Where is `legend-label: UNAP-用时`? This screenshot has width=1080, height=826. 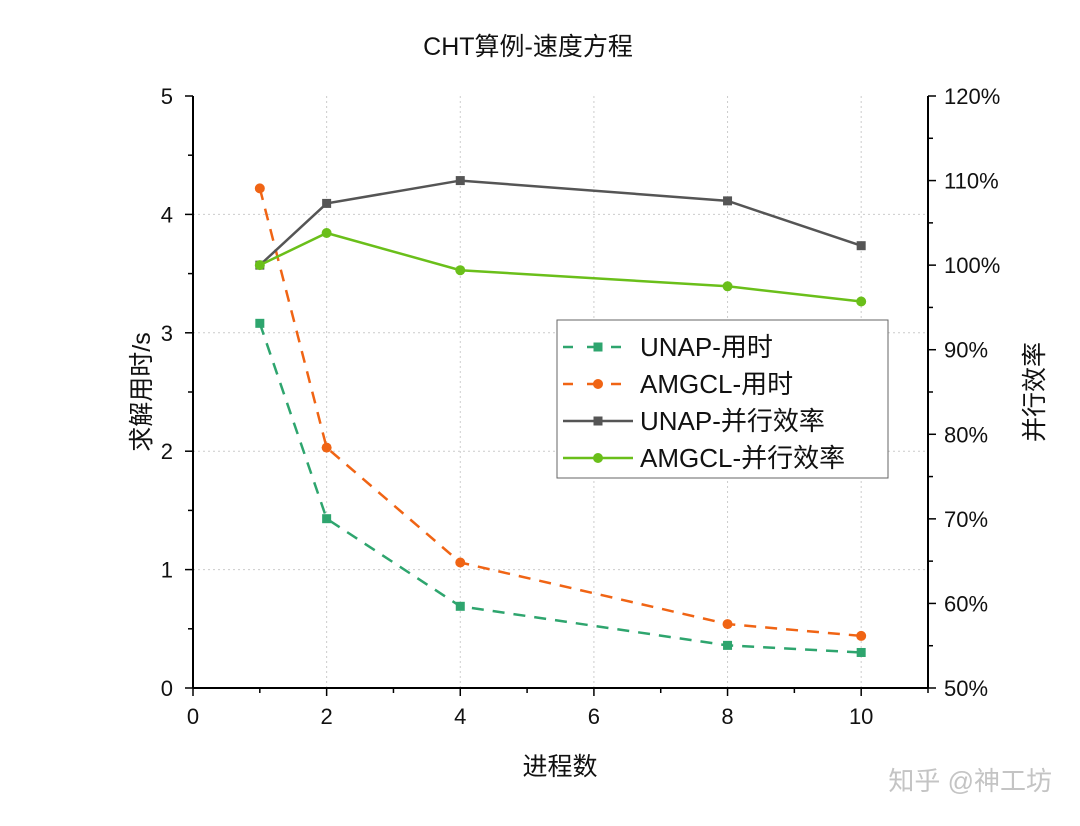 legend-label: UNAP-用时 is located at coordinates (706, 347).